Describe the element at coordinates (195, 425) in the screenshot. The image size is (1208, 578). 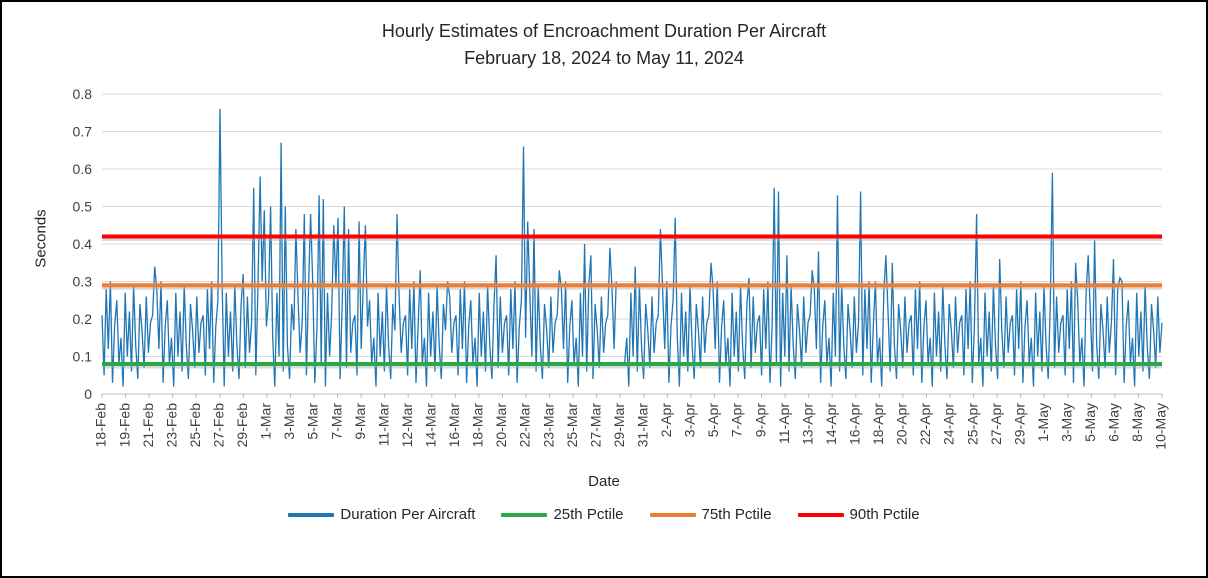
I see `svg-text: 25-Feb` at that location.